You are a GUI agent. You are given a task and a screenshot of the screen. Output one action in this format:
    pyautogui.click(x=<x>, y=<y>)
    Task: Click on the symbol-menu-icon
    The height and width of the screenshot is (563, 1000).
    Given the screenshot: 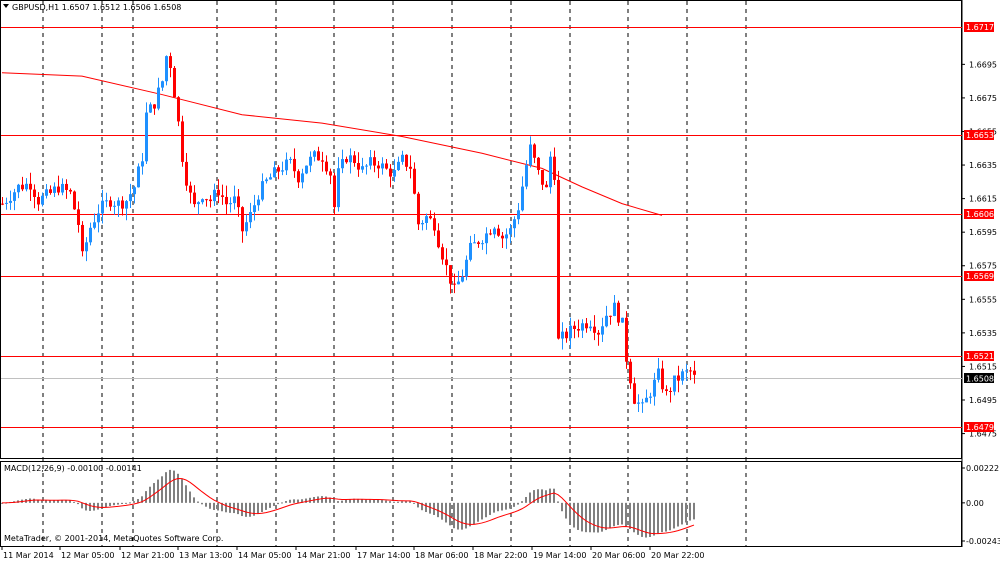 What is the action you would take?
    pyautogui.click(x=6, y=6)
    